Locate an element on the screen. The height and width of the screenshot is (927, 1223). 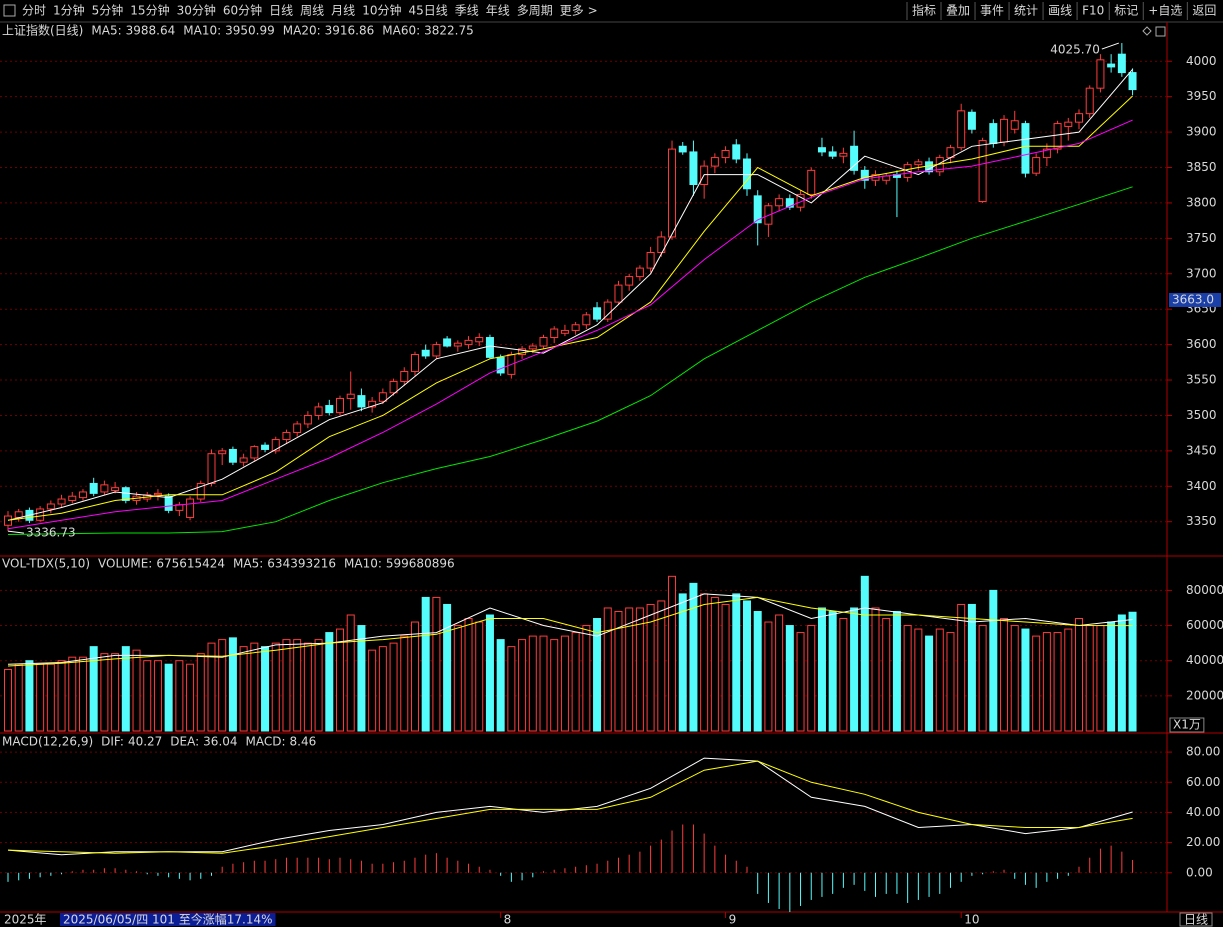
y-tick-label: 3450 is located at coordinates (1201, 450).